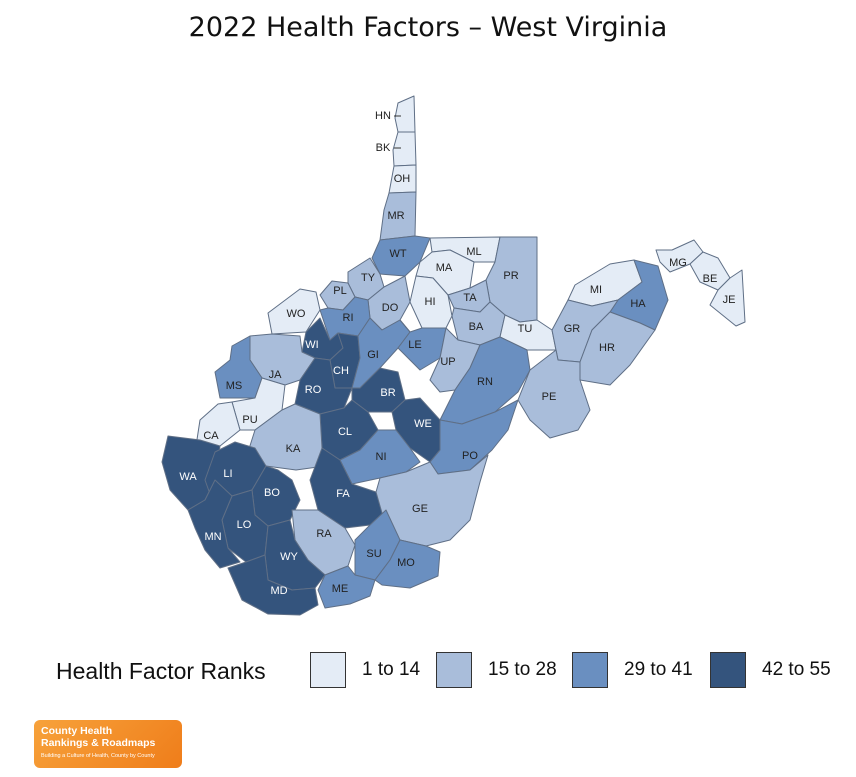 Image resolution: width=856 pixels, height=777 pixels. I want to click on county-hn, so click(405, 114).